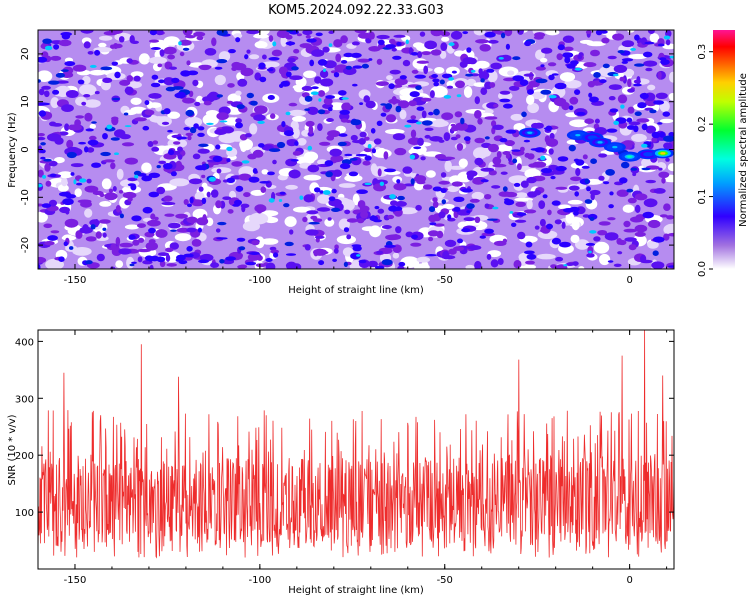 The height and width of the screenshot is (600, 750). I want to click on x-tick-label: -50, so click(445, 580).